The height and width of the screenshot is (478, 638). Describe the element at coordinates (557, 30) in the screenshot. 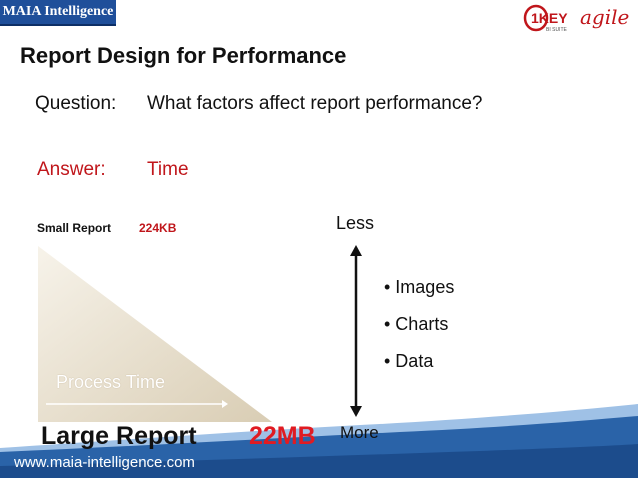

I see `logo-sub: BI SUITE` at that location.